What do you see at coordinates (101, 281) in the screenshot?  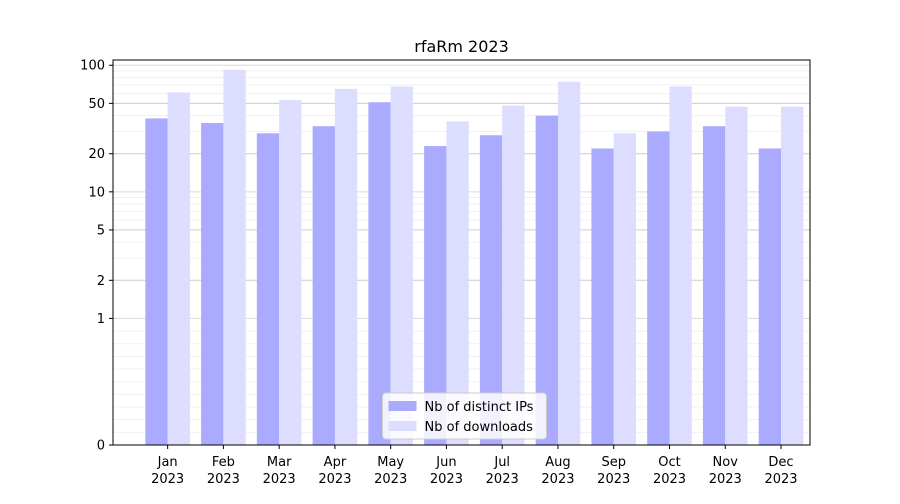 I see `y-tick-label: 2` at bounding box center [101, 281].